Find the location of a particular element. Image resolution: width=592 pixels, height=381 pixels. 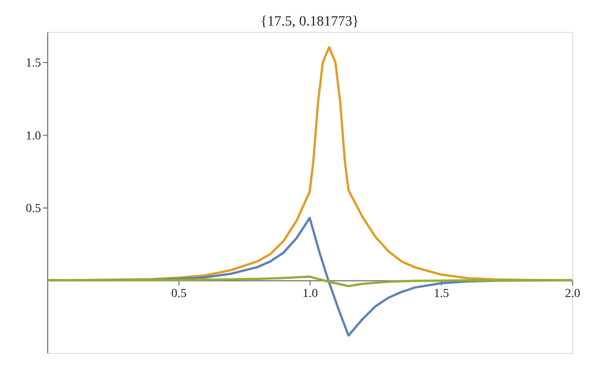

x-tick-label: 1.0 is located at coordinates (310, 293).